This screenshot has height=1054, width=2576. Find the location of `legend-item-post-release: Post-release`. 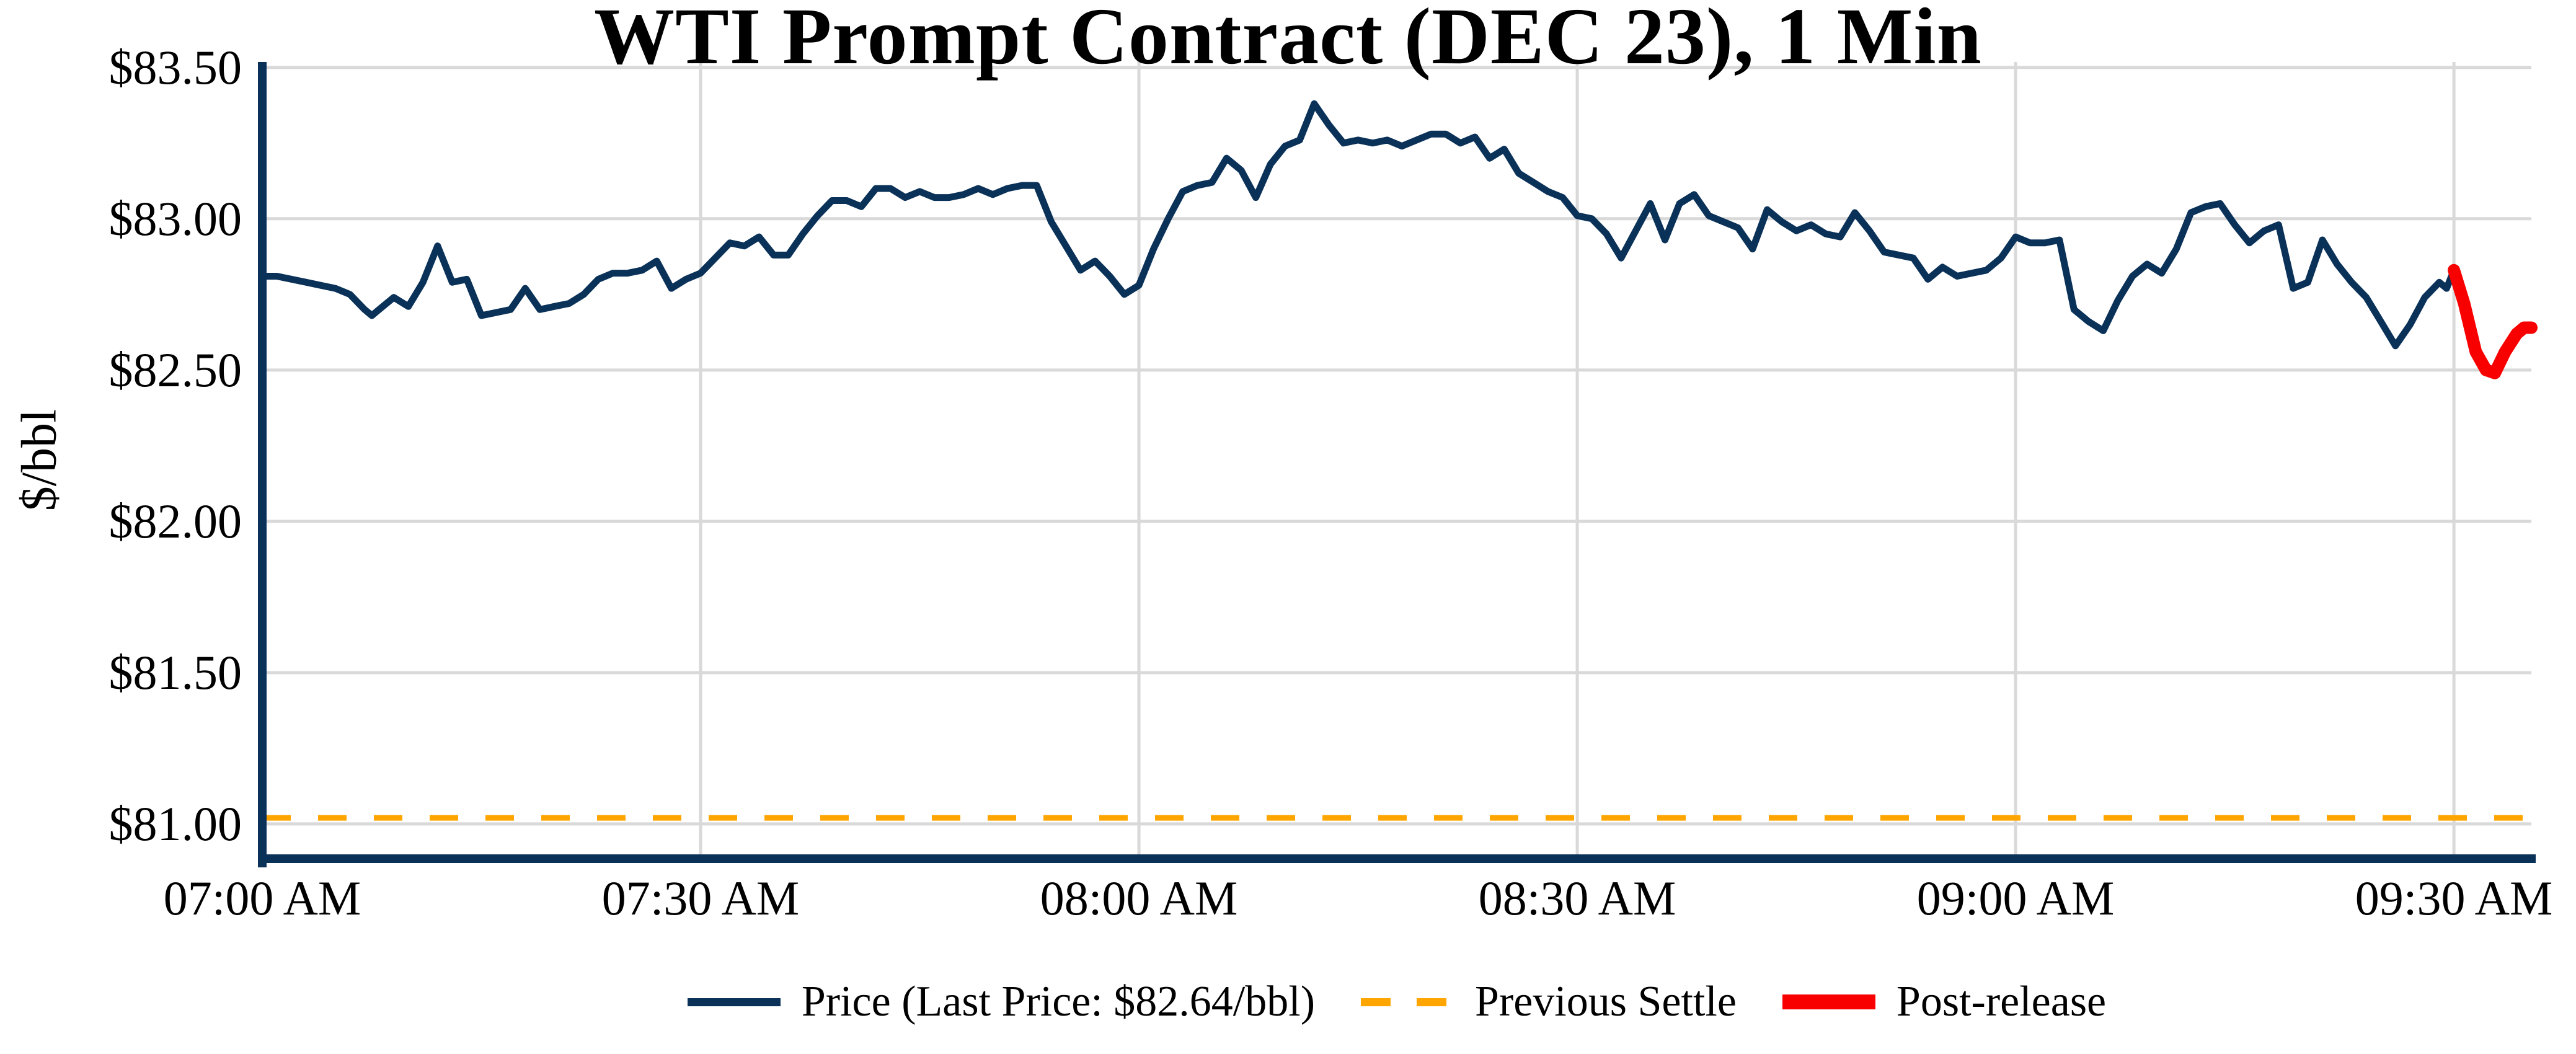

legend-item-post-release: Post-release is located at coordinates (1944, 1002).